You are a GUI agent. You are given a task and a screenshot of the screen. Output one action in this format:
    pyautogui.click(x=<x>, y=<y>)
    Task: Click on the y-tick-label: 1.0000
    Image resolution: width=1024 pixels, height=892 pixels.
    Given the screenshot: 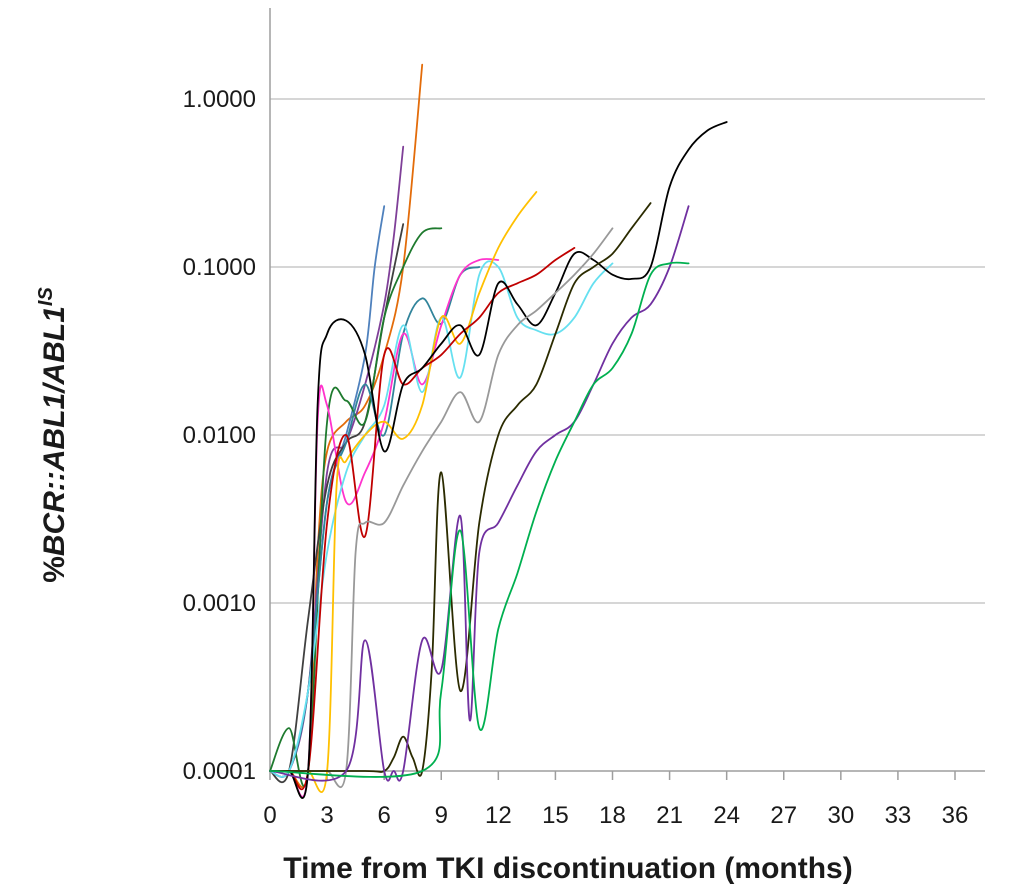 What is the action you would take?
    pyautogui.click(x=219, y=99)
    